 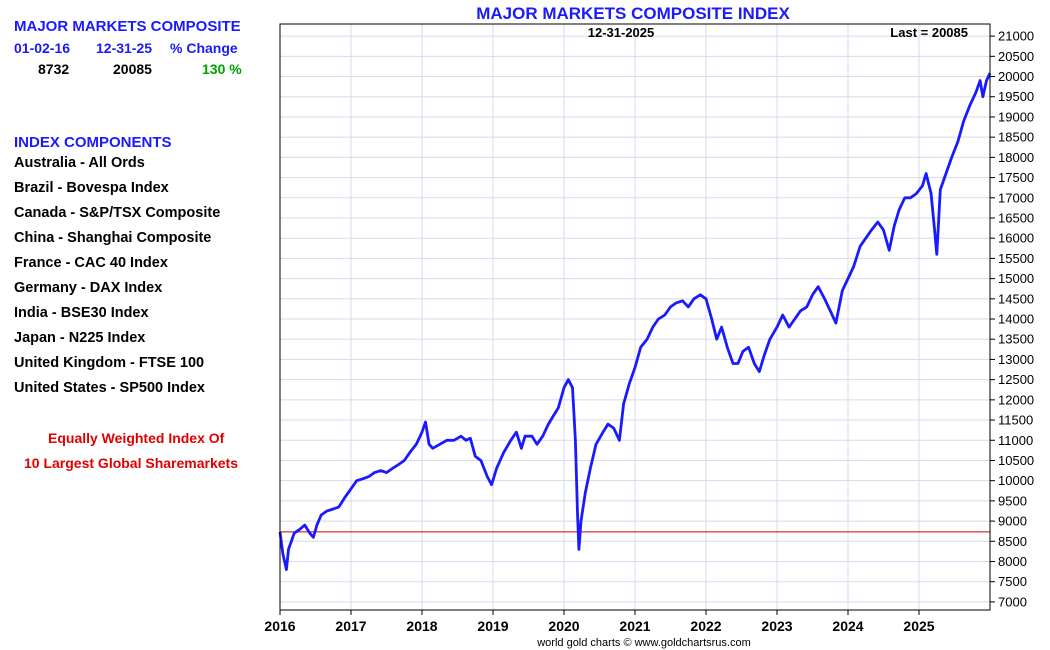 I want to click on x-tick-label: 2016, so click(x=279, y=626).